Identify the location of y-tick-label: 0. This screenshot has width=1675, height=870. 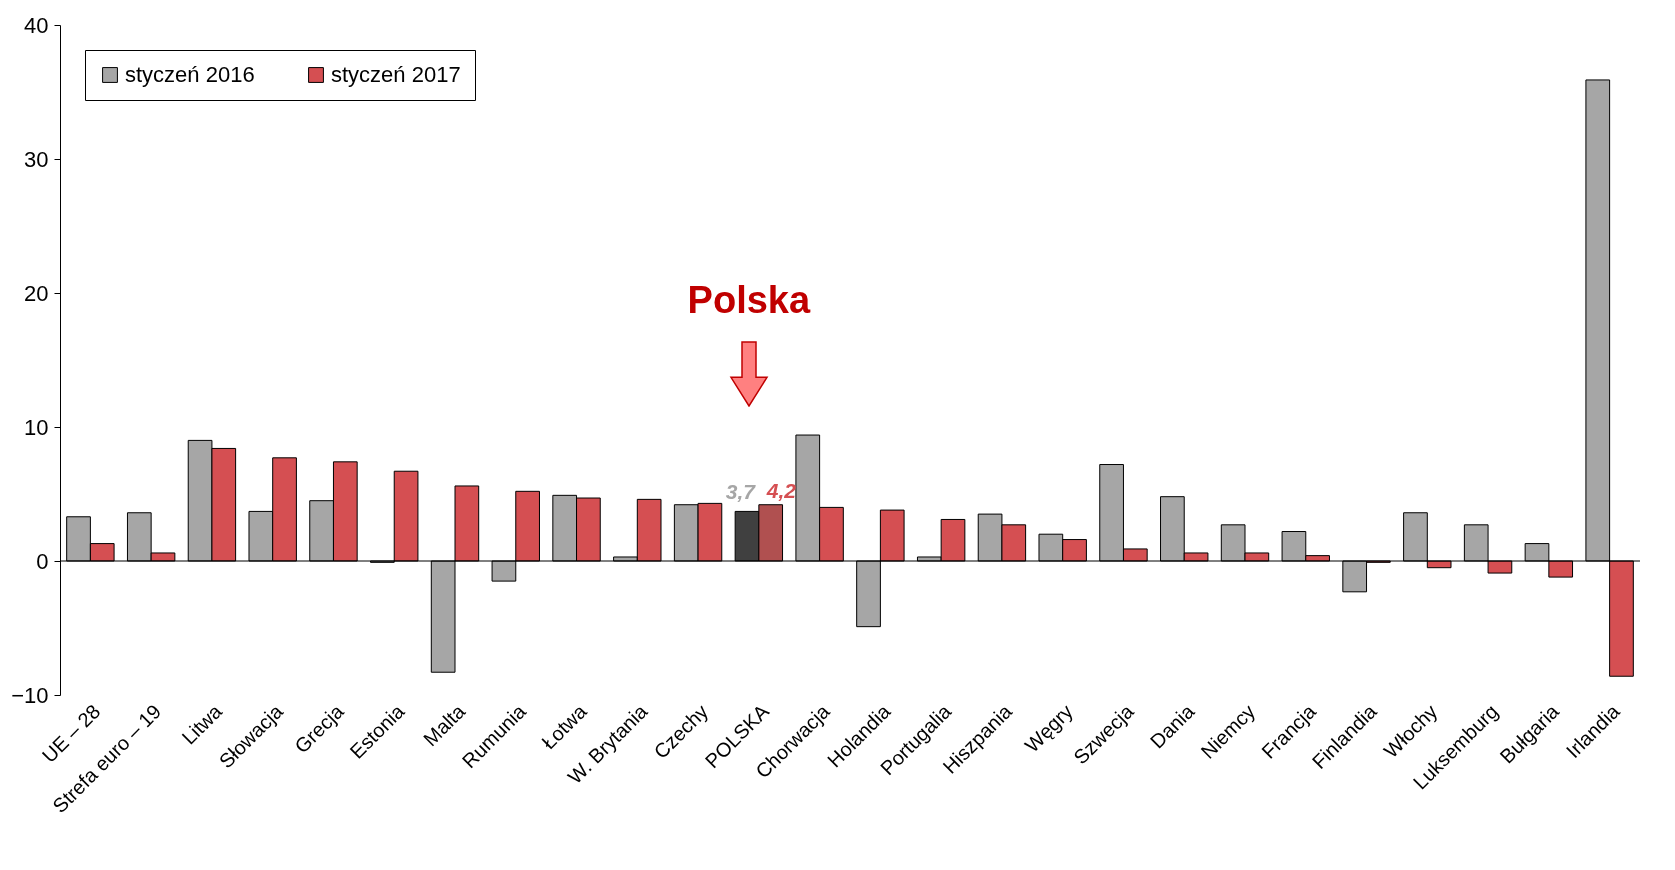
(42, 561).